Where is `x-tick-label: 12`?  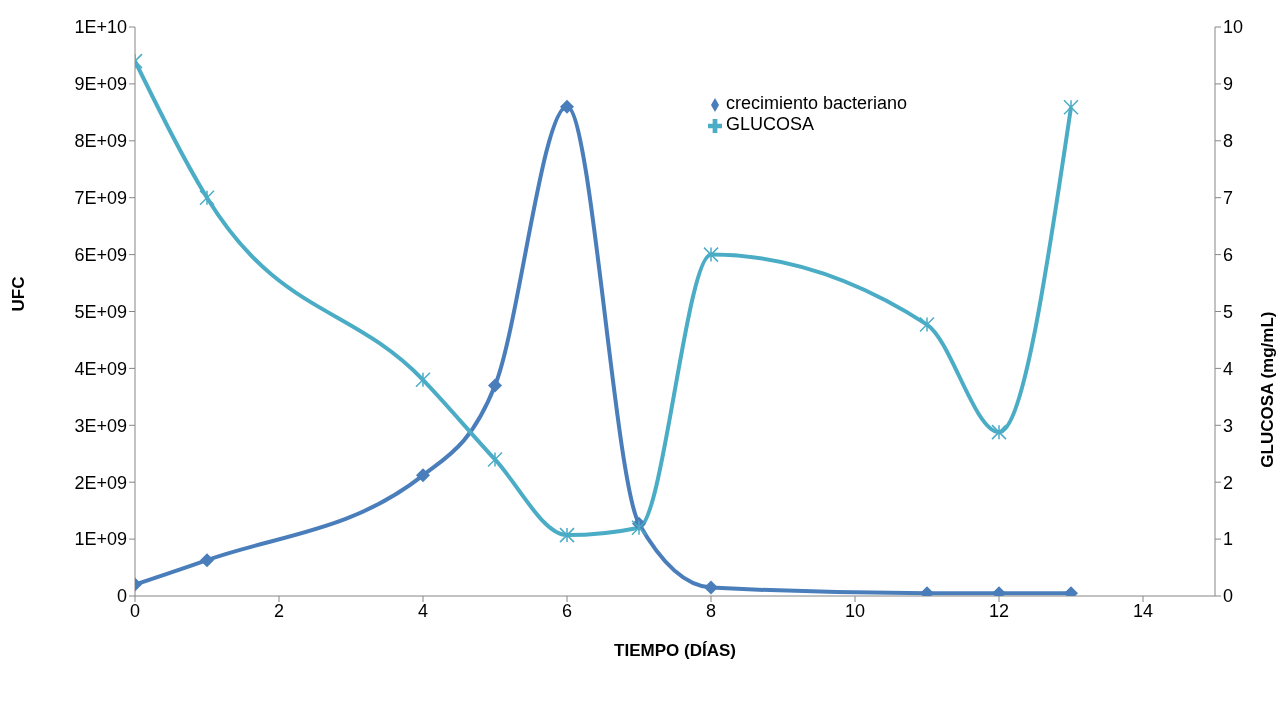
x-tick-label: 12 is located at coordinates (999, 610).